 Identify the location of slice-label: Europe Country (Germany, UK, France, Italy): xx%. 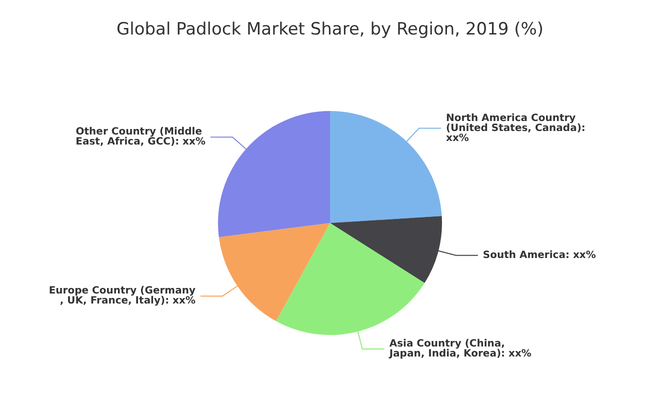
(122, 296).